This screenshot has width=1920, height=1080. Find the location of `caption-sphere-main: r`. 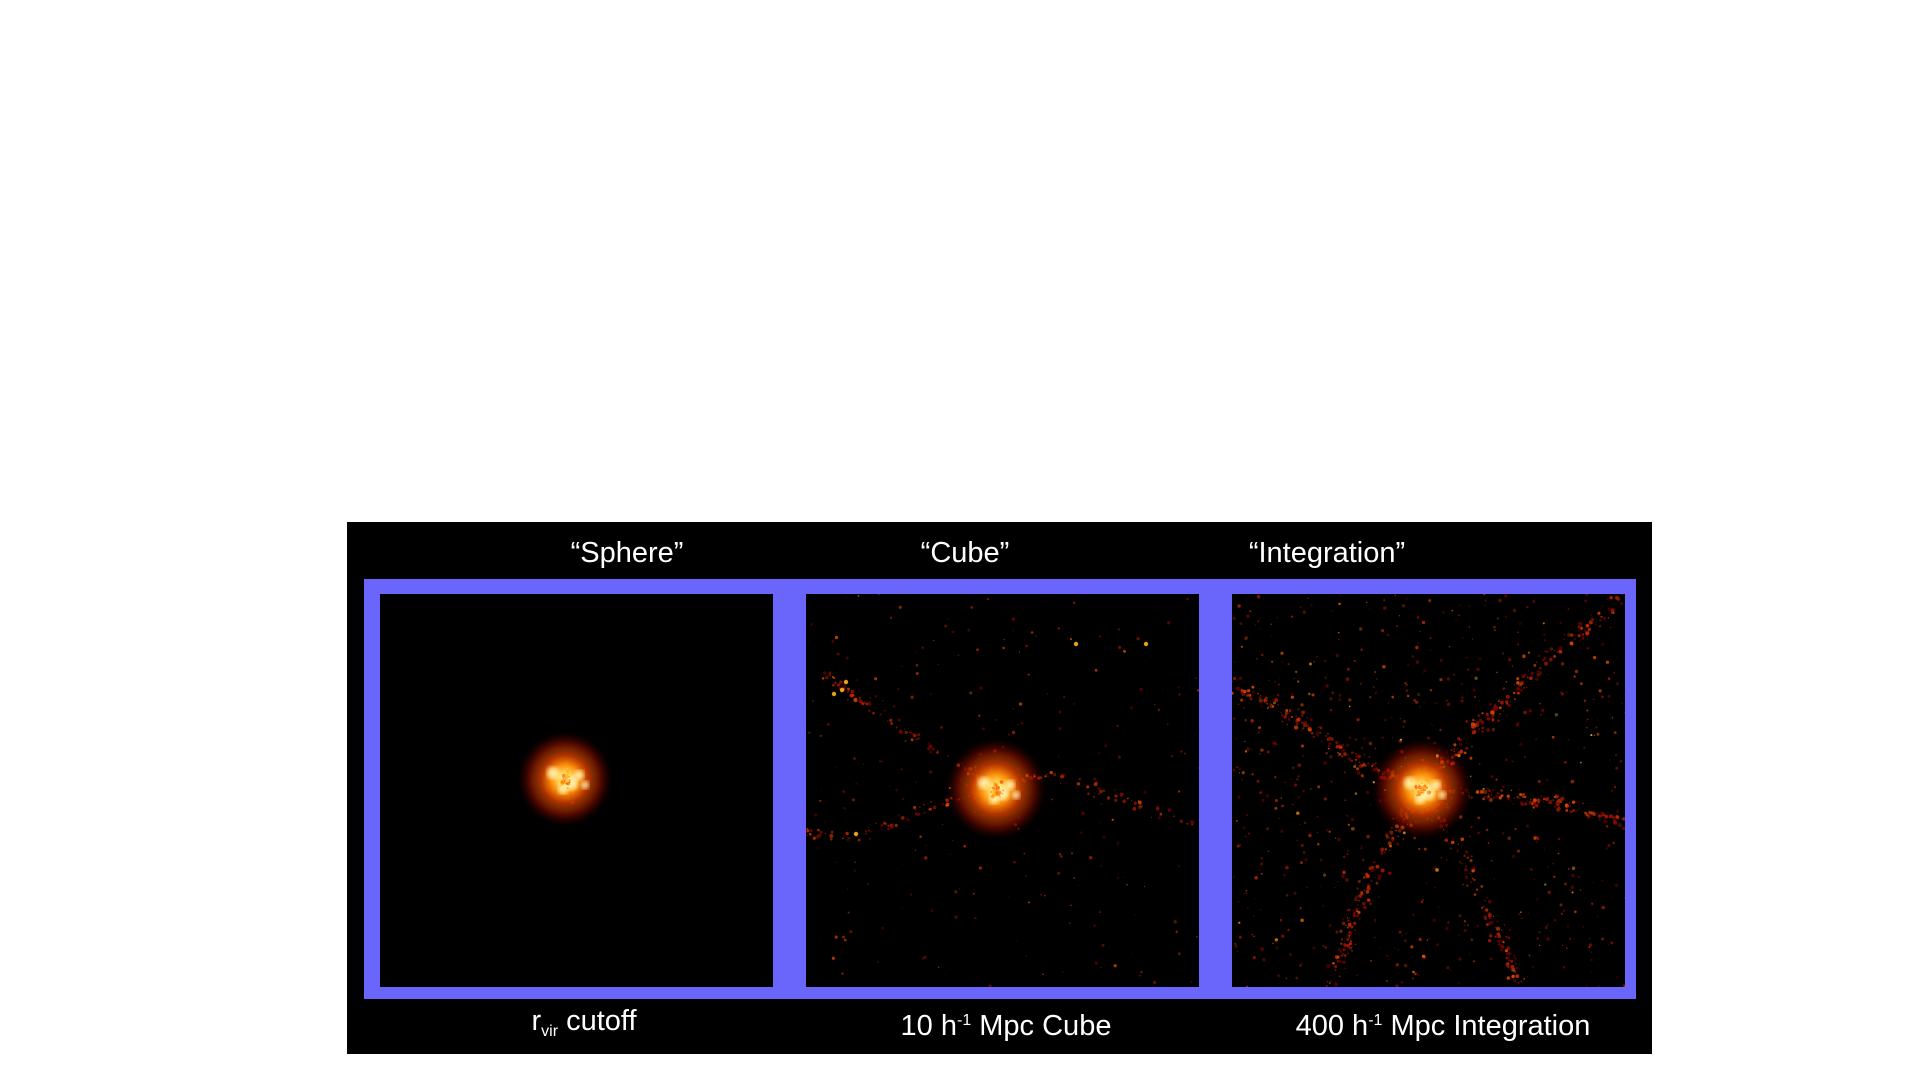

caption-sphere-main: r is located at coordinates (536, 1021).